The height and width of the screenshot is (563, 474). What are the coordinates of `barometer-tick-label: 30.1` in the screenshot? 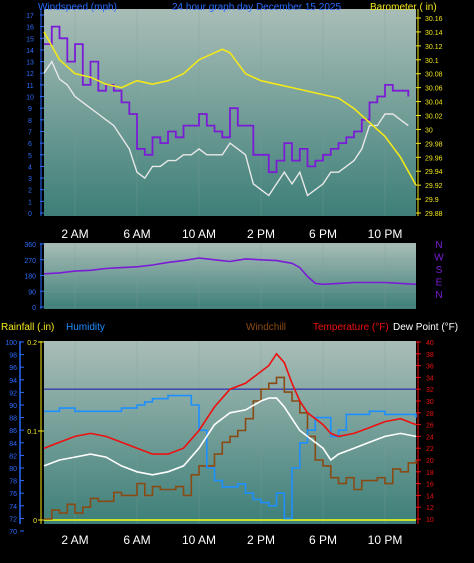 It's located at (432, 61).